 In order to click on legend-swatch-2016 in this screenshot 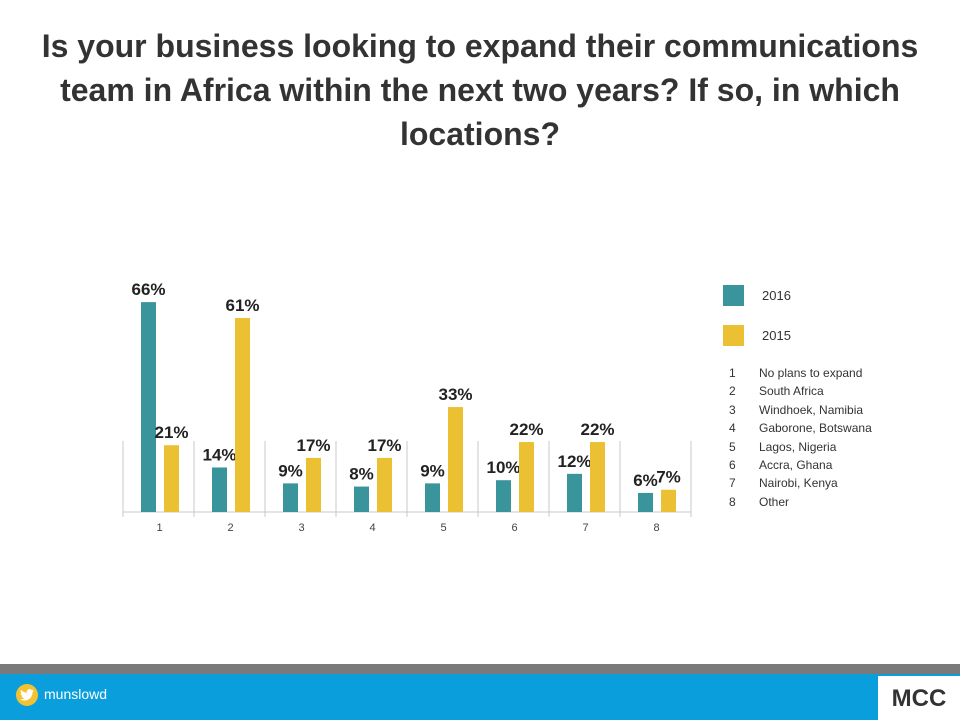, I will do `click(733, 295)`.